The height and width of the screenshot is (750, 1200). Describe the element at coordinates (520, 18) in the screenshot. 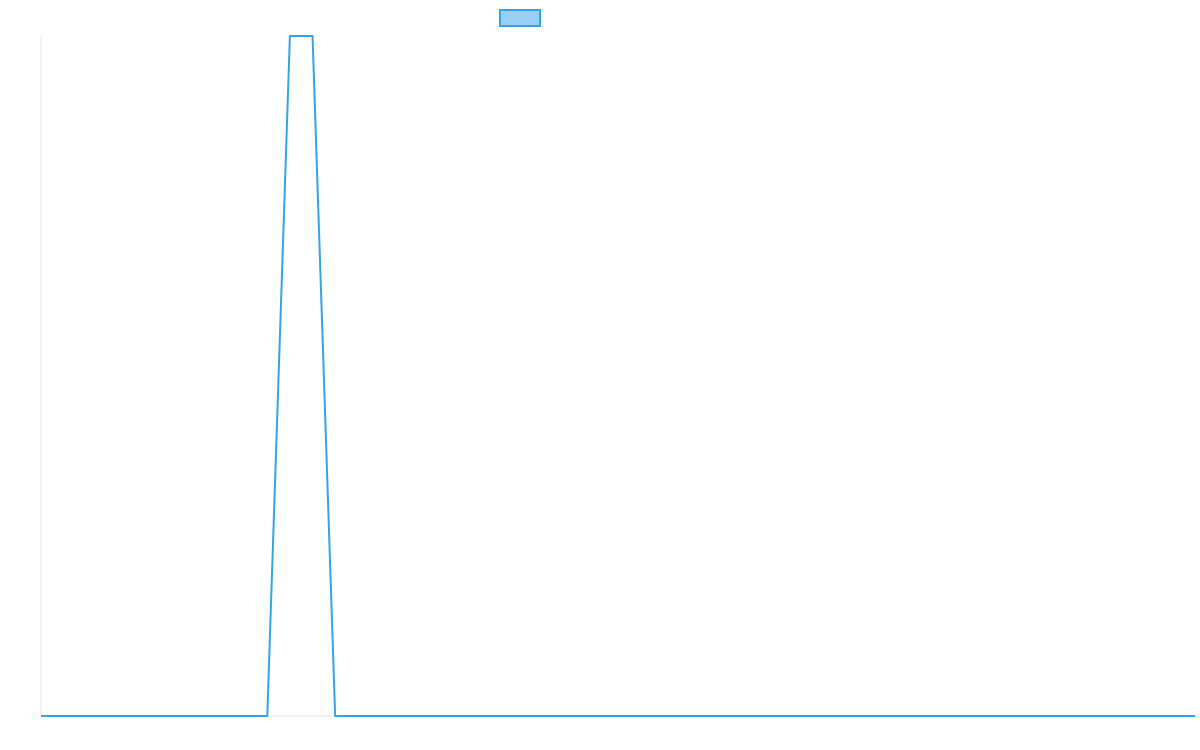

I see `legend-swatch` at that location.